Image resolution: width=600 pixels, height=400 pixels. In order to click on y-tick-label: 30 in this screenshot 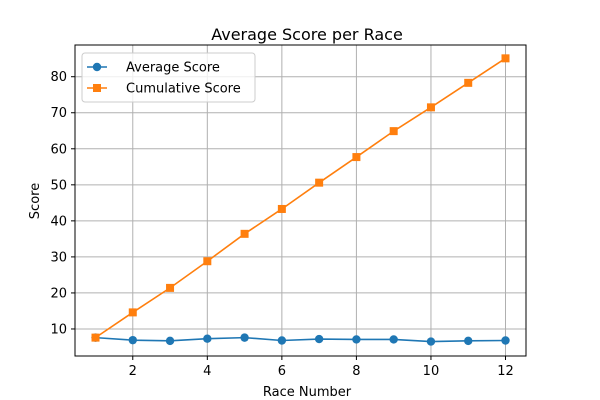, I will do `click(58, 257)`.